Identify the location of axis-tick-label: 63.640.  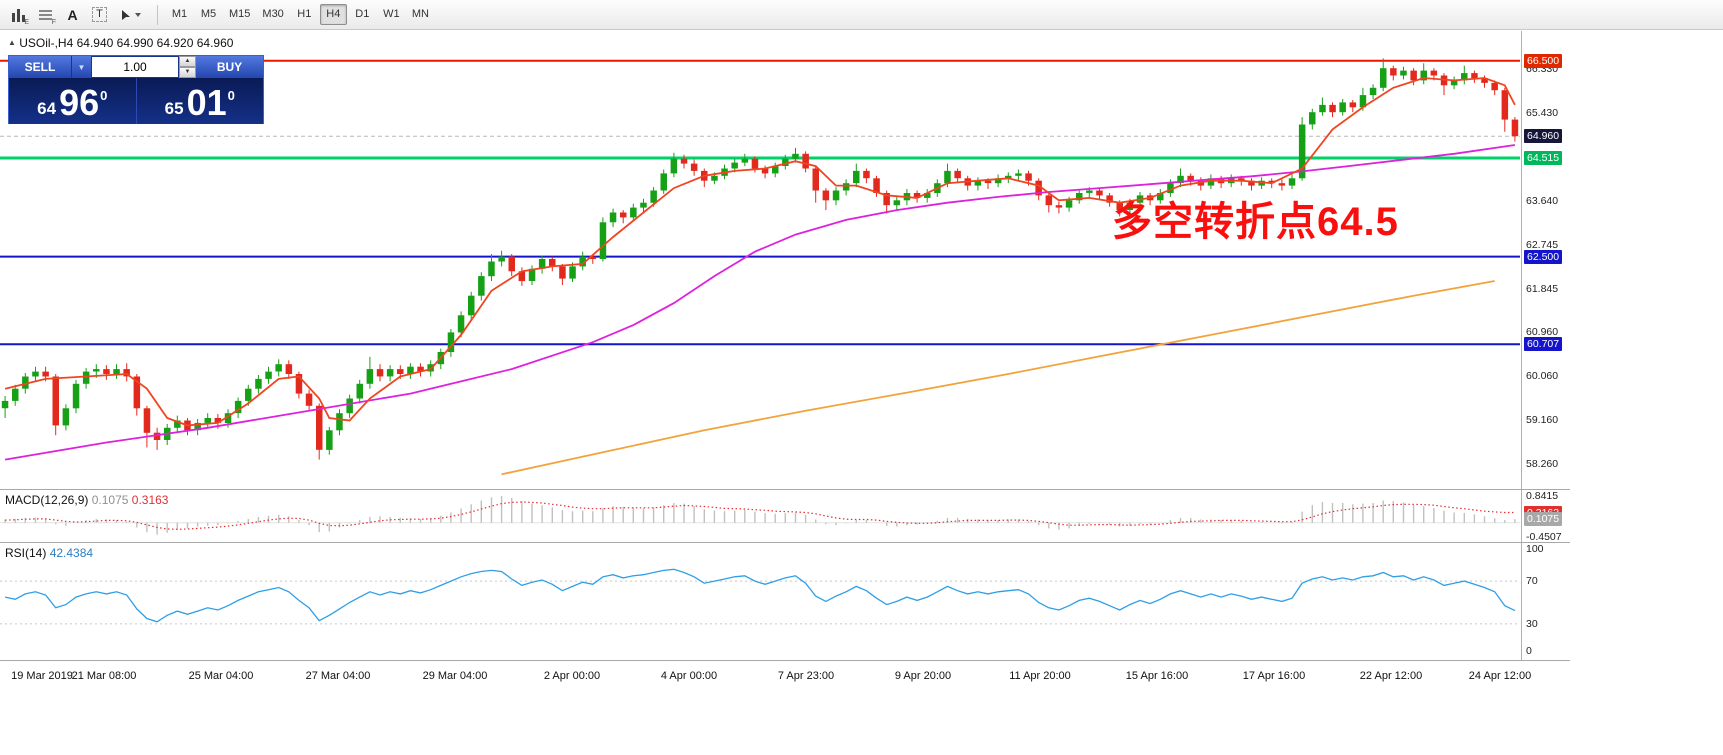
(1542, 200).